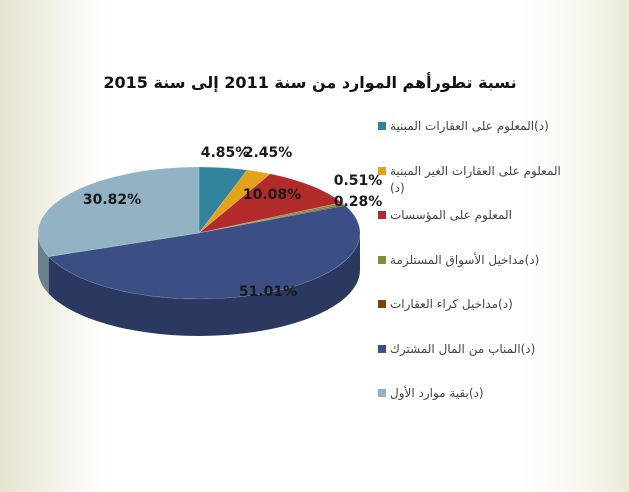 This screenshot has height=492, width=629. Describe the element at coordinates (112, 200) in the screenshot. I see `data-label-6: 30.82%` at that location.